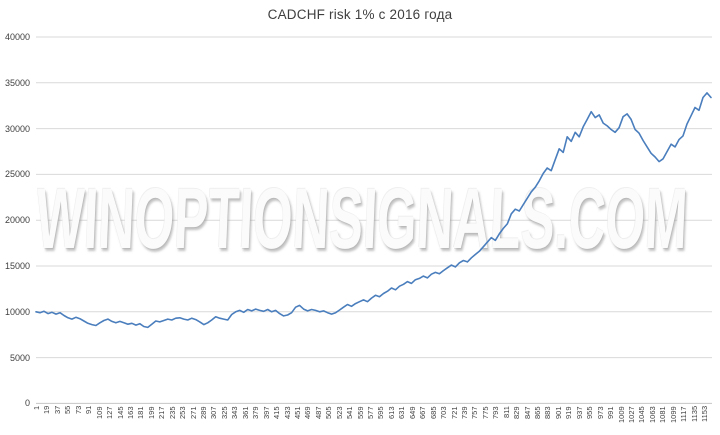  I want to click on y-tick-label: 5000, so click(19, 357).